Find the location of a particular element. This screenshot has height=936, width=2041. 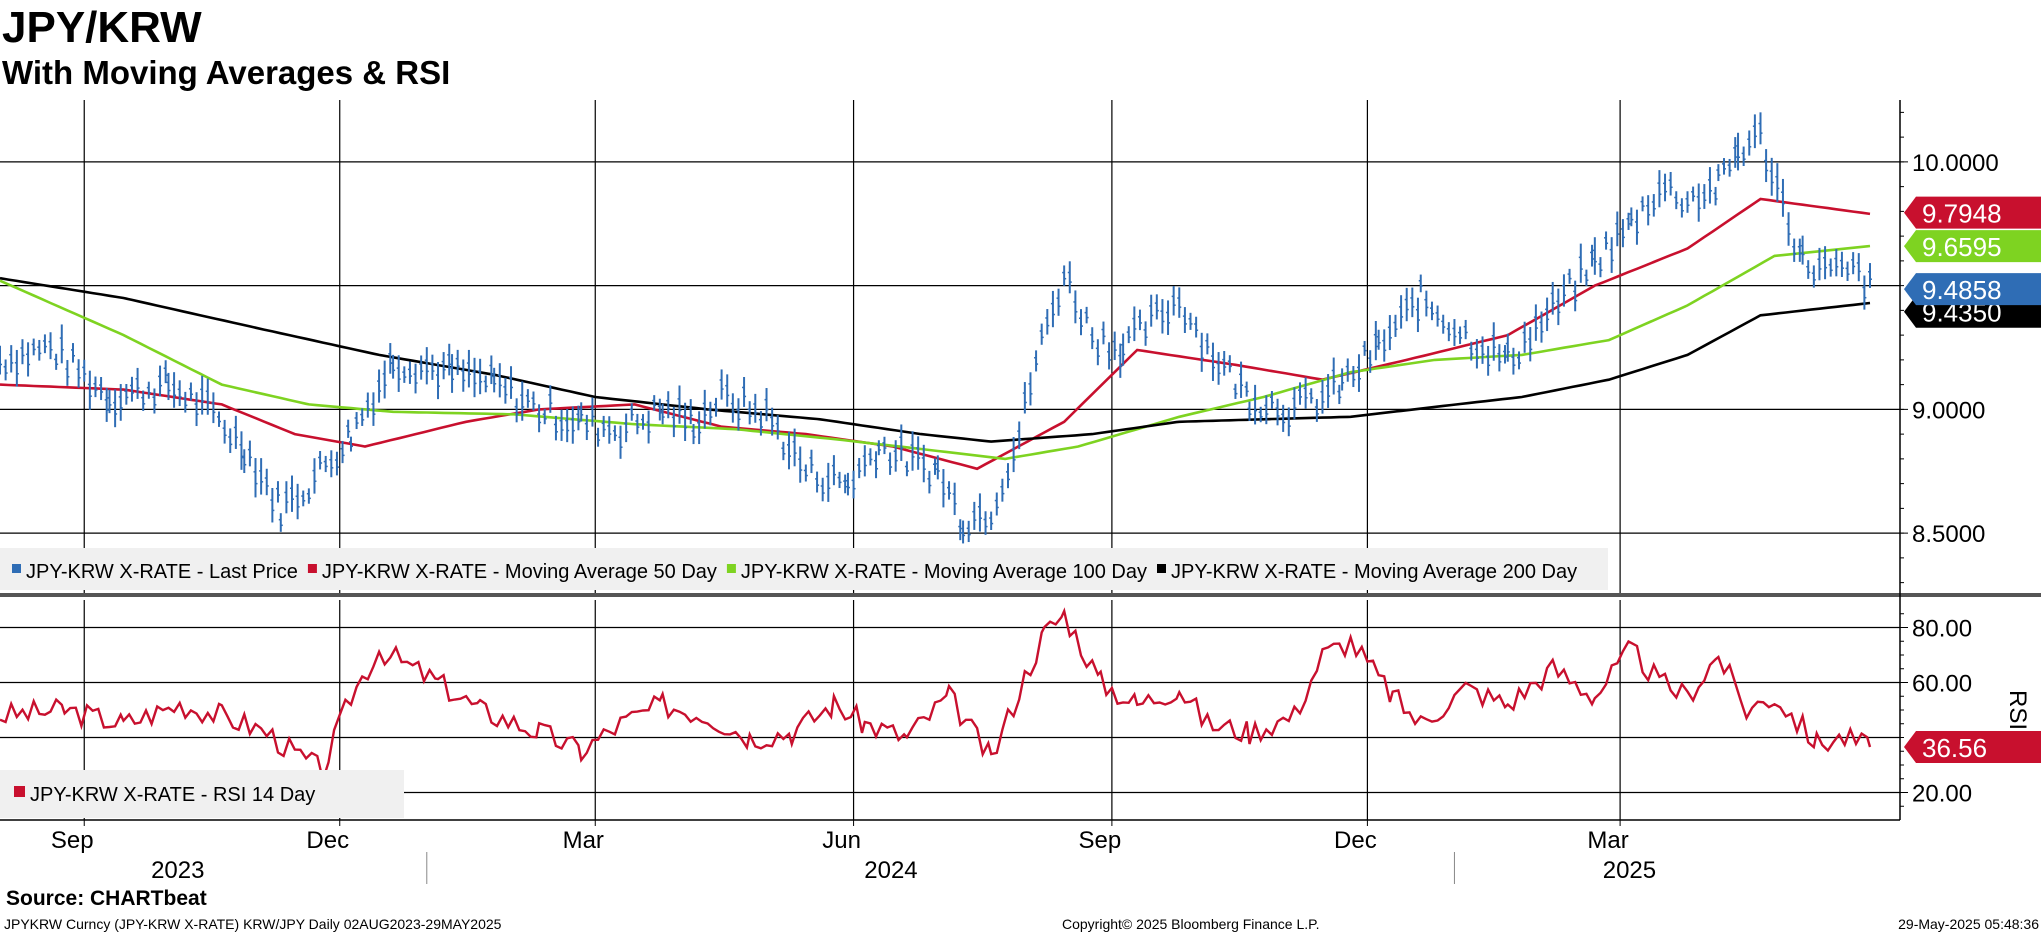

legend-label: JPY-KRW X-RATE - Moving Average 50 Day is located at coordinates (519, 572).